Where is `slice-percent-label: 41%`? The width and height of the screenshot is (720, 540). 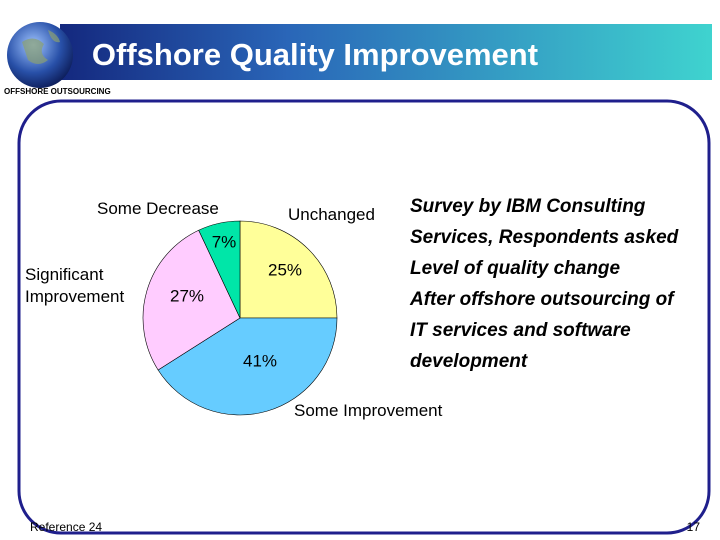
slice-percent-label: 41% is located at coordinates (260, 360).